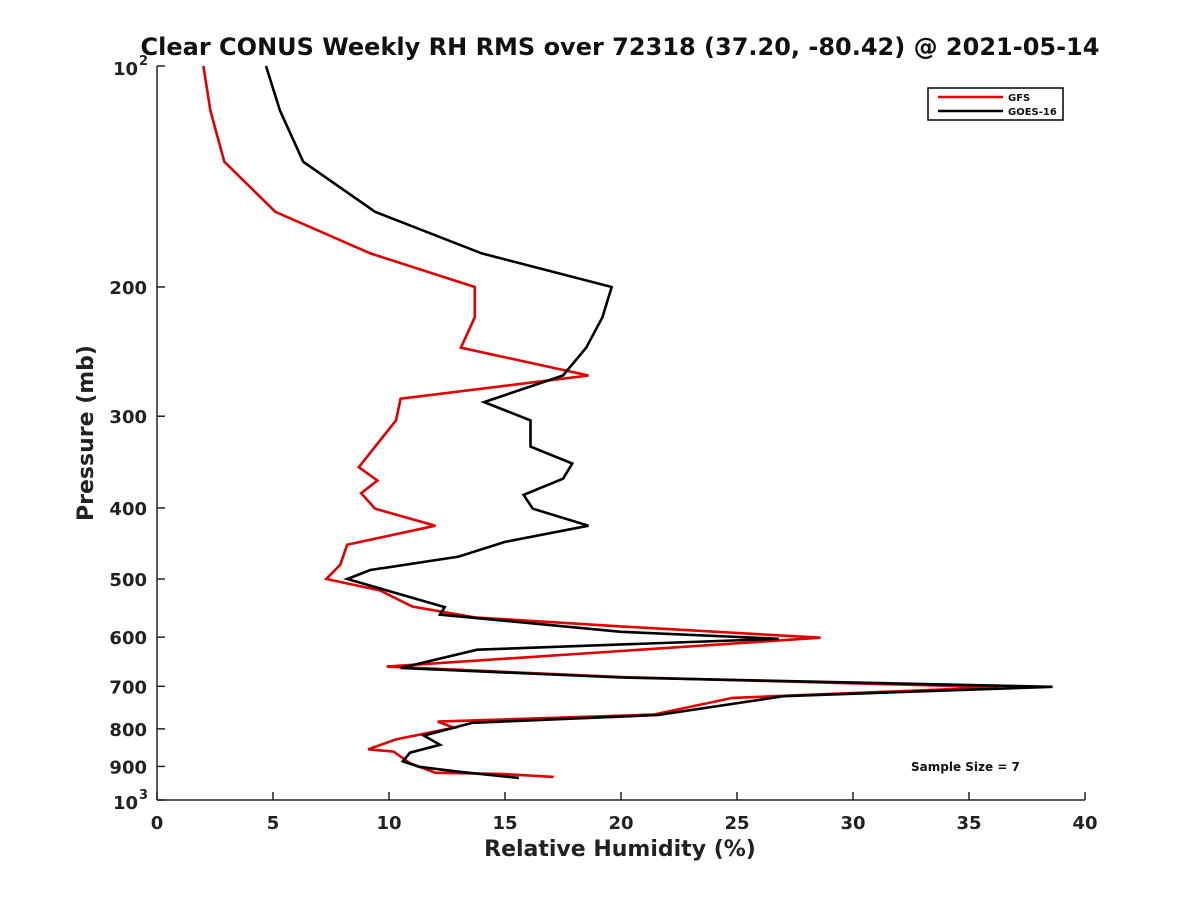  Describe the element at coordinates (968, 823) in the screenshot. I see `x-tick-label: 35` at that location.